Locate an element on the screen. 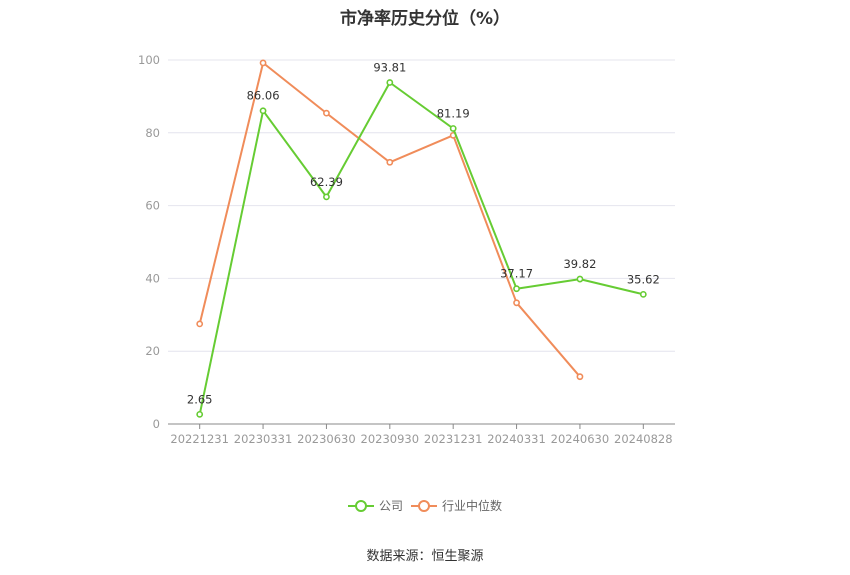 Image resolution: width=850 pixels, height=575 pixels. data-source: 数据来源：恒生聚源 is located at coordinates (425, 556).